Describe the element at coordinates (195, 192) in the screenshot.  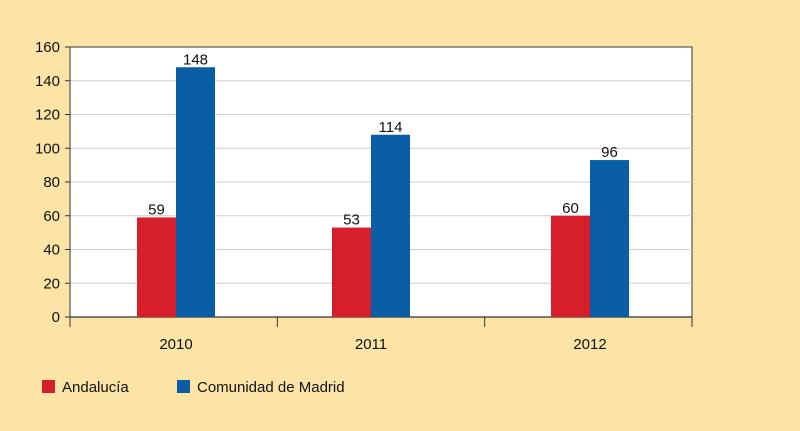
I see `bar-comunidad-de-madrid-2010` at that location.